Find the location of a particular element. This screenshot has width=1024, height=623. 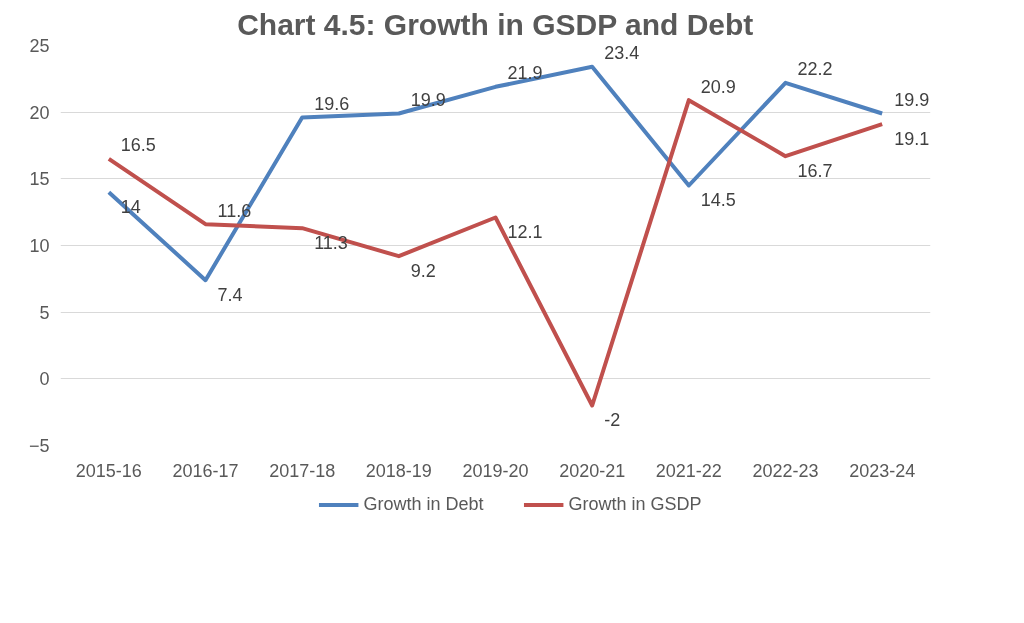

data-label: 14.5 is located at coordinates (718, 200).